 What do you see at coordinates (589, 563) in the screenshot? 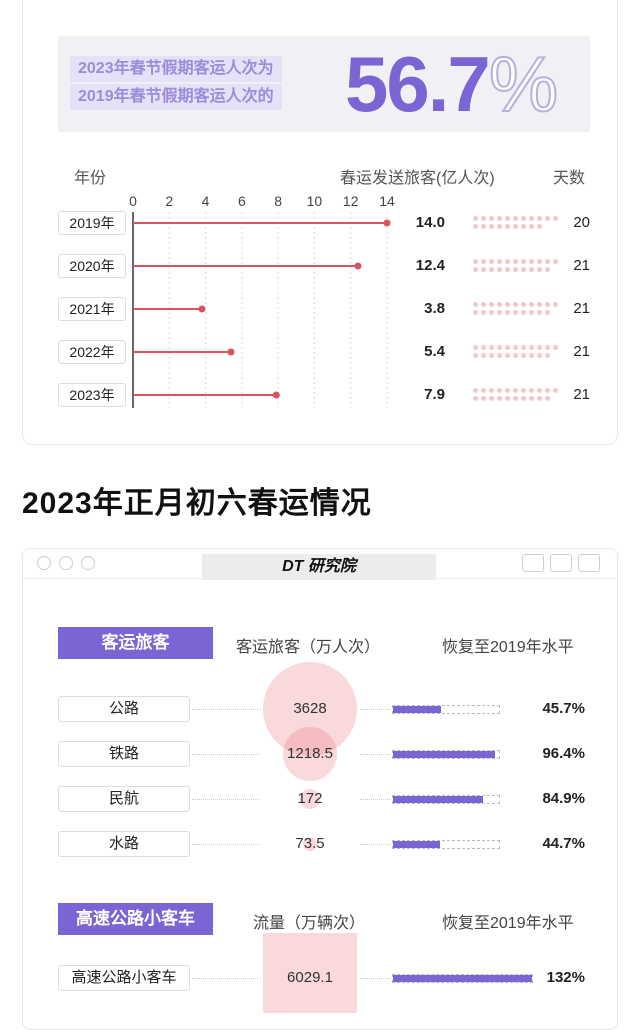
I see `folder-icon` at bounding box center [589, 563].